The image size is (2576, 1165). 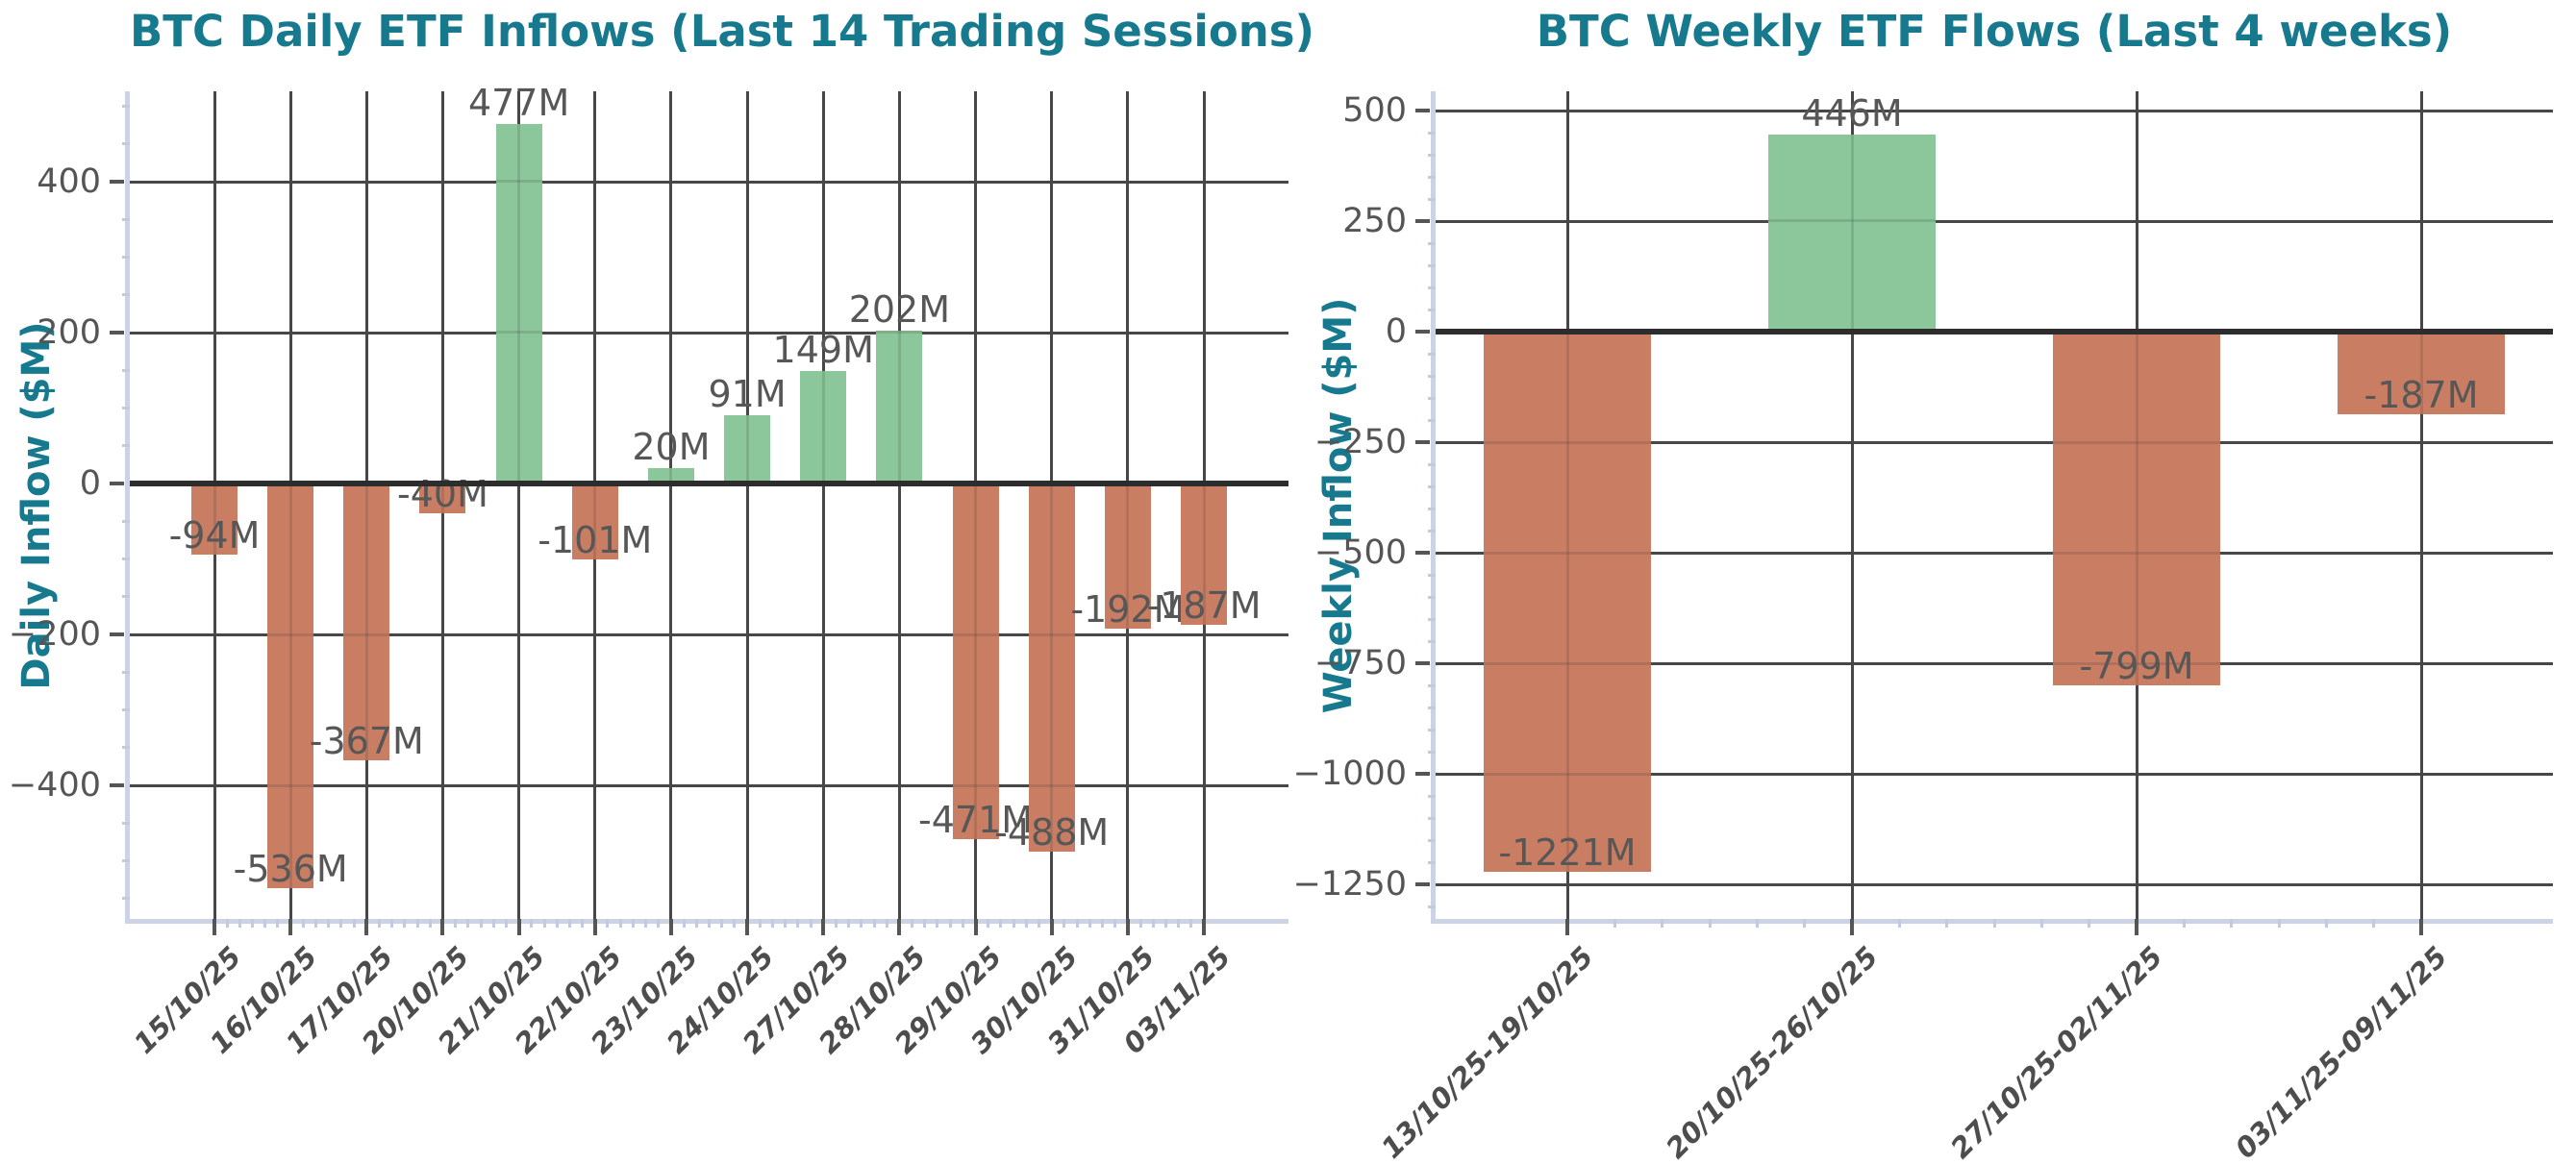 What do you see at coordinates (1360, 442) in the screenshot?
I see `y-tick-label: −250` at bounding box center [1360, 442].